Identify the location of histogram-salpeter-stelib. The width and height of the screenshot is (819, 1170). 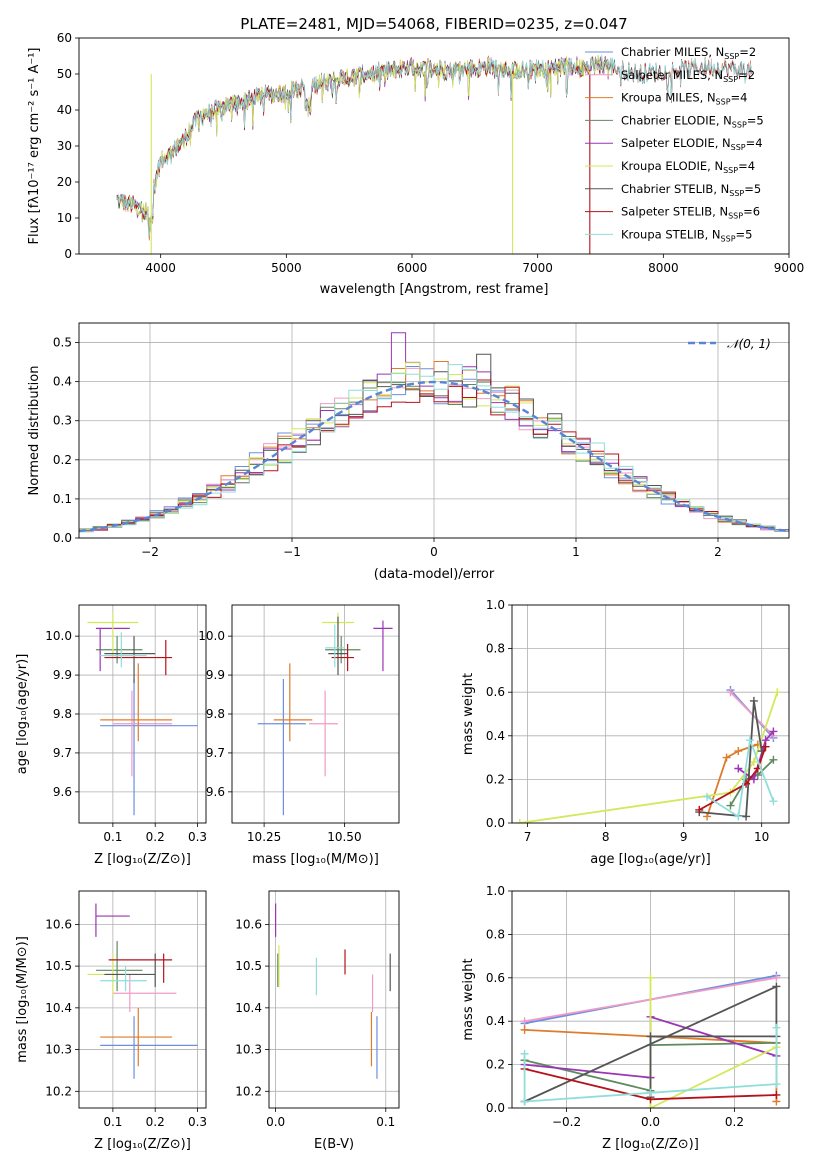
(434, 455).